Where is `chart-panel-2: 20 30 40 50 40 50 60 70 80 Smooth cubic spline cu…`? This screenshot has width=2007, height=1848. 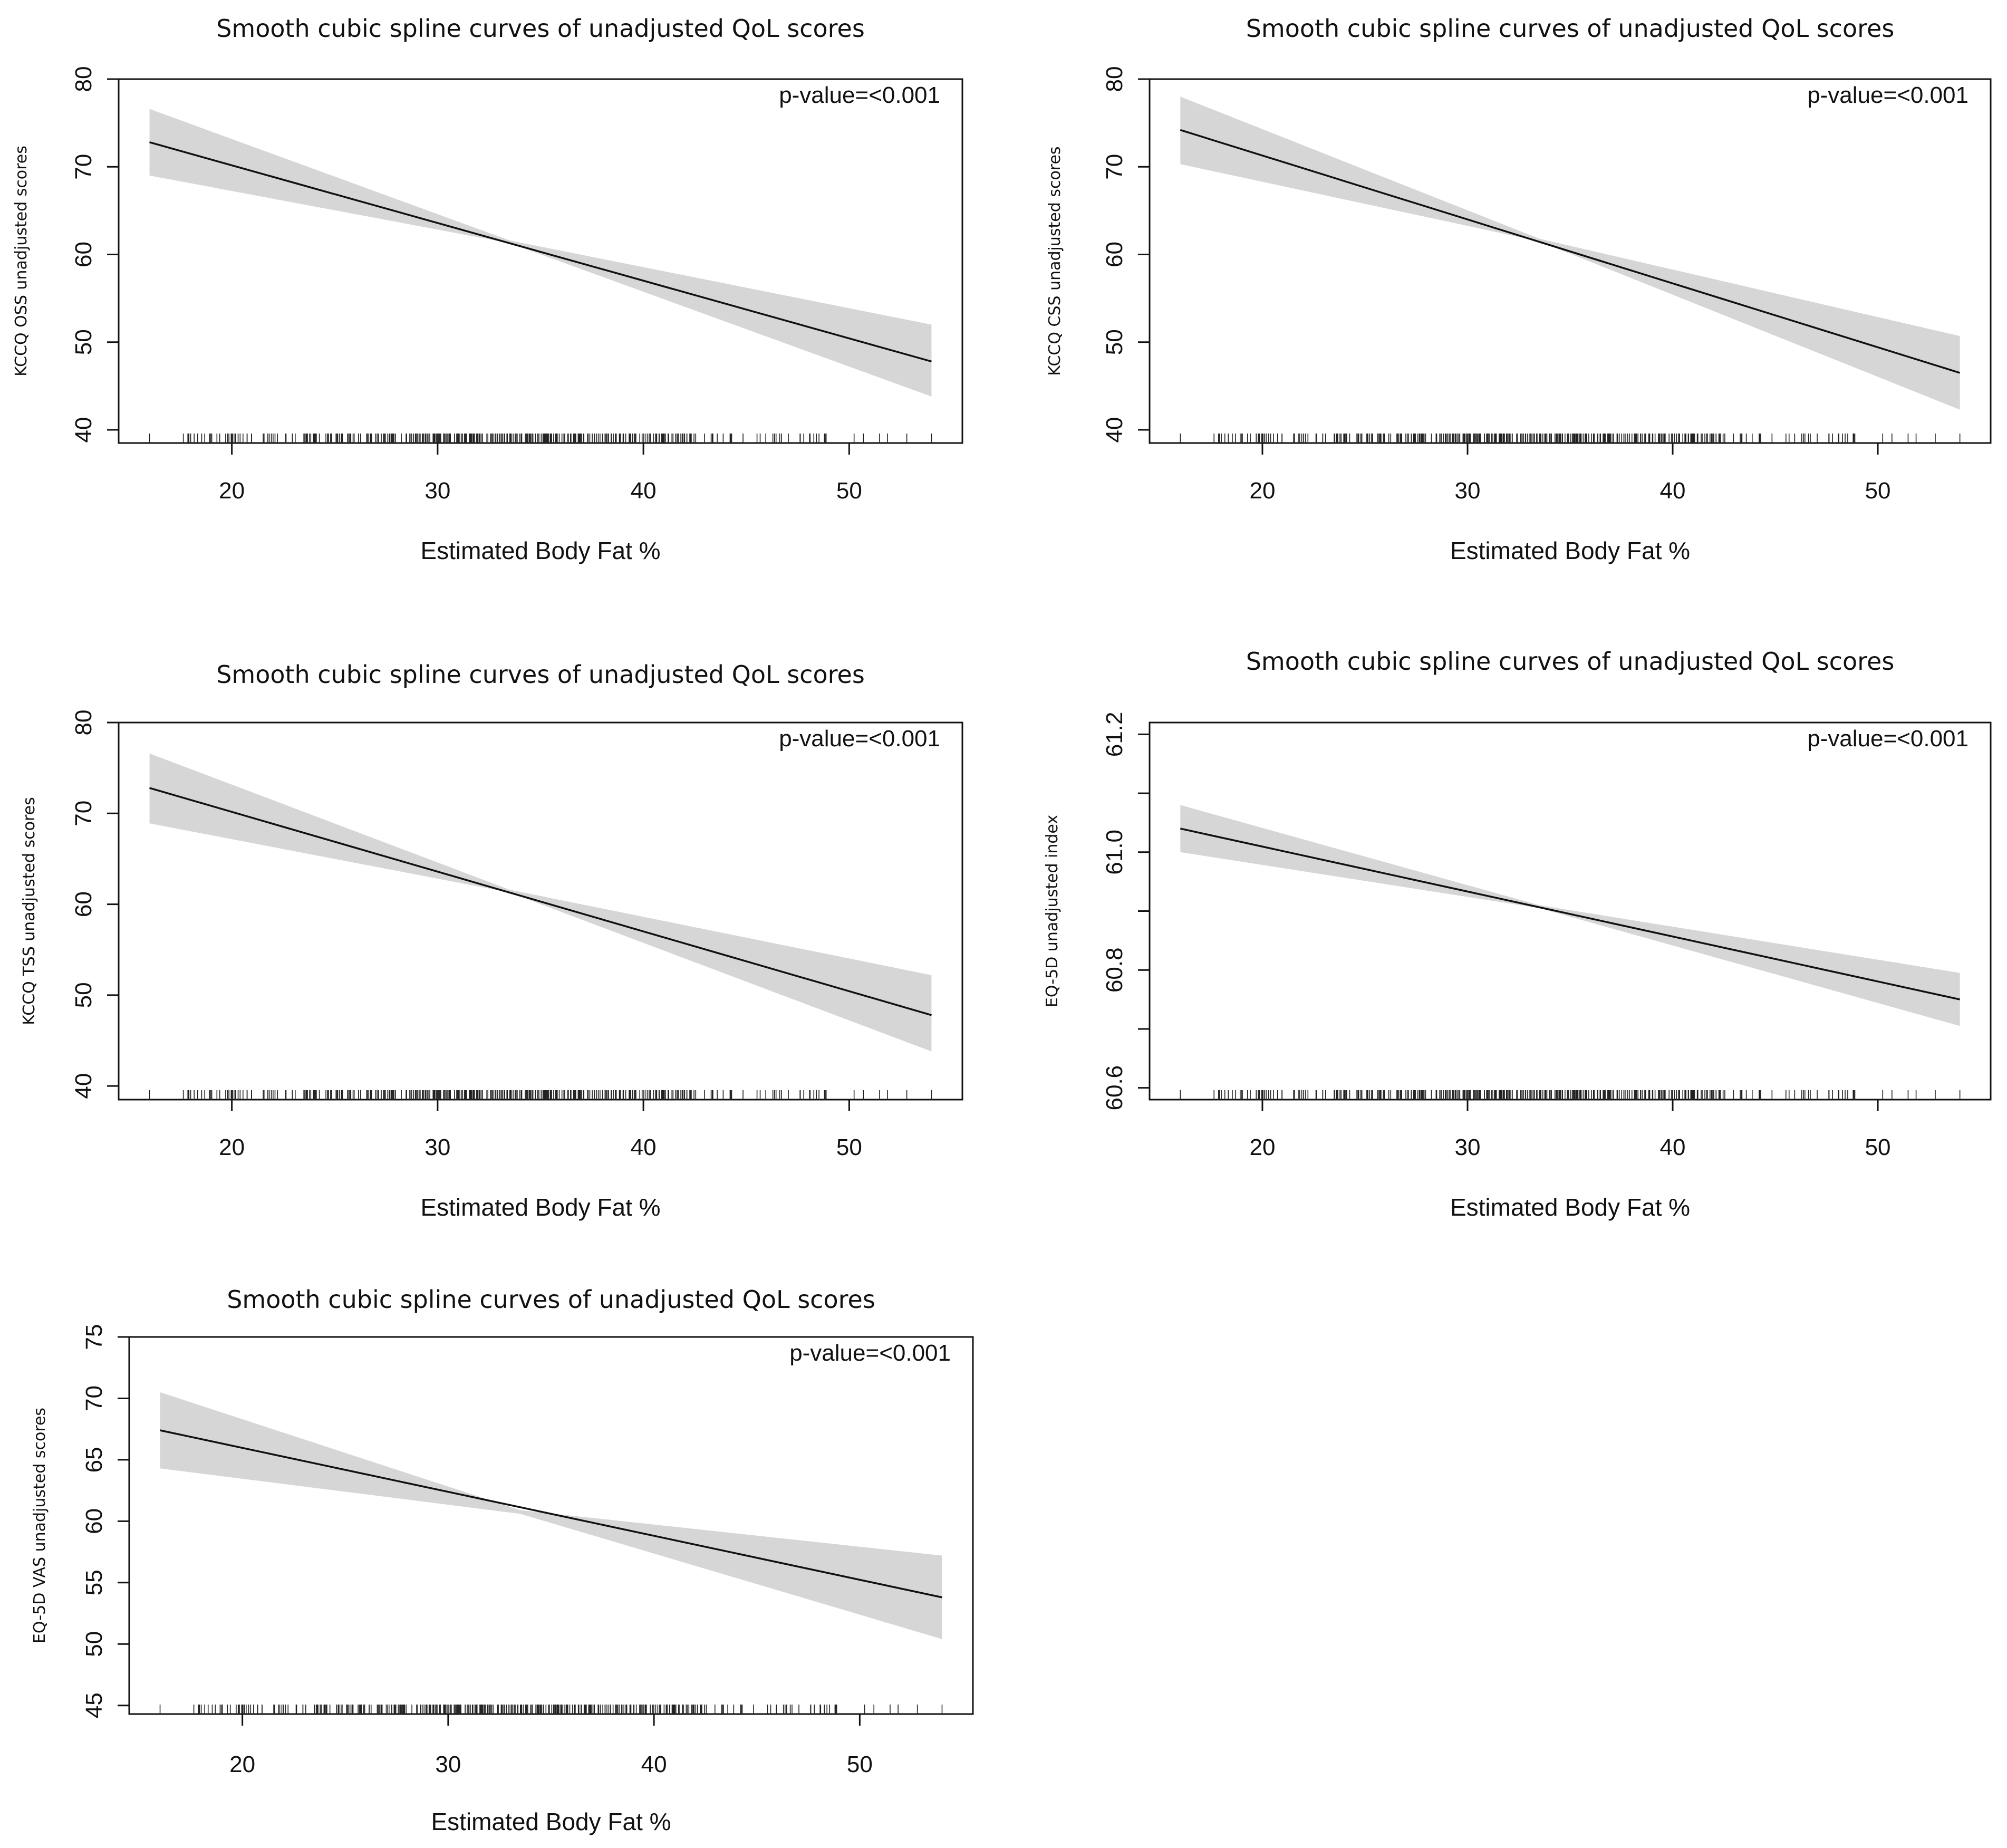
chart-panel-2: 20 30 40 50 40 50 60 70 80 Smooth cubic spline cu… is located at coordinates (1519, 289).